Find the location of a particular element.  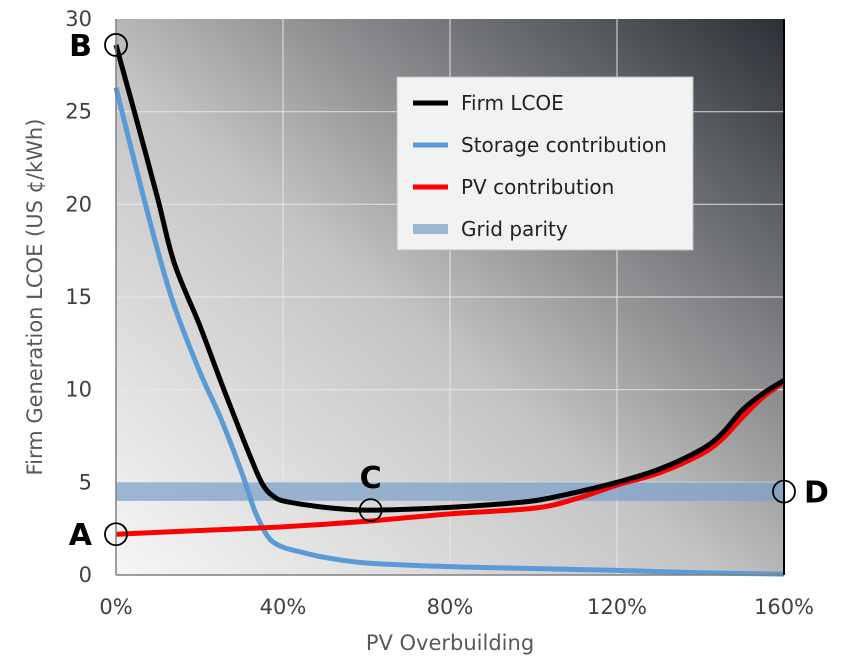

legend-label: Firm LCOE is located at coordinates (512, 103).